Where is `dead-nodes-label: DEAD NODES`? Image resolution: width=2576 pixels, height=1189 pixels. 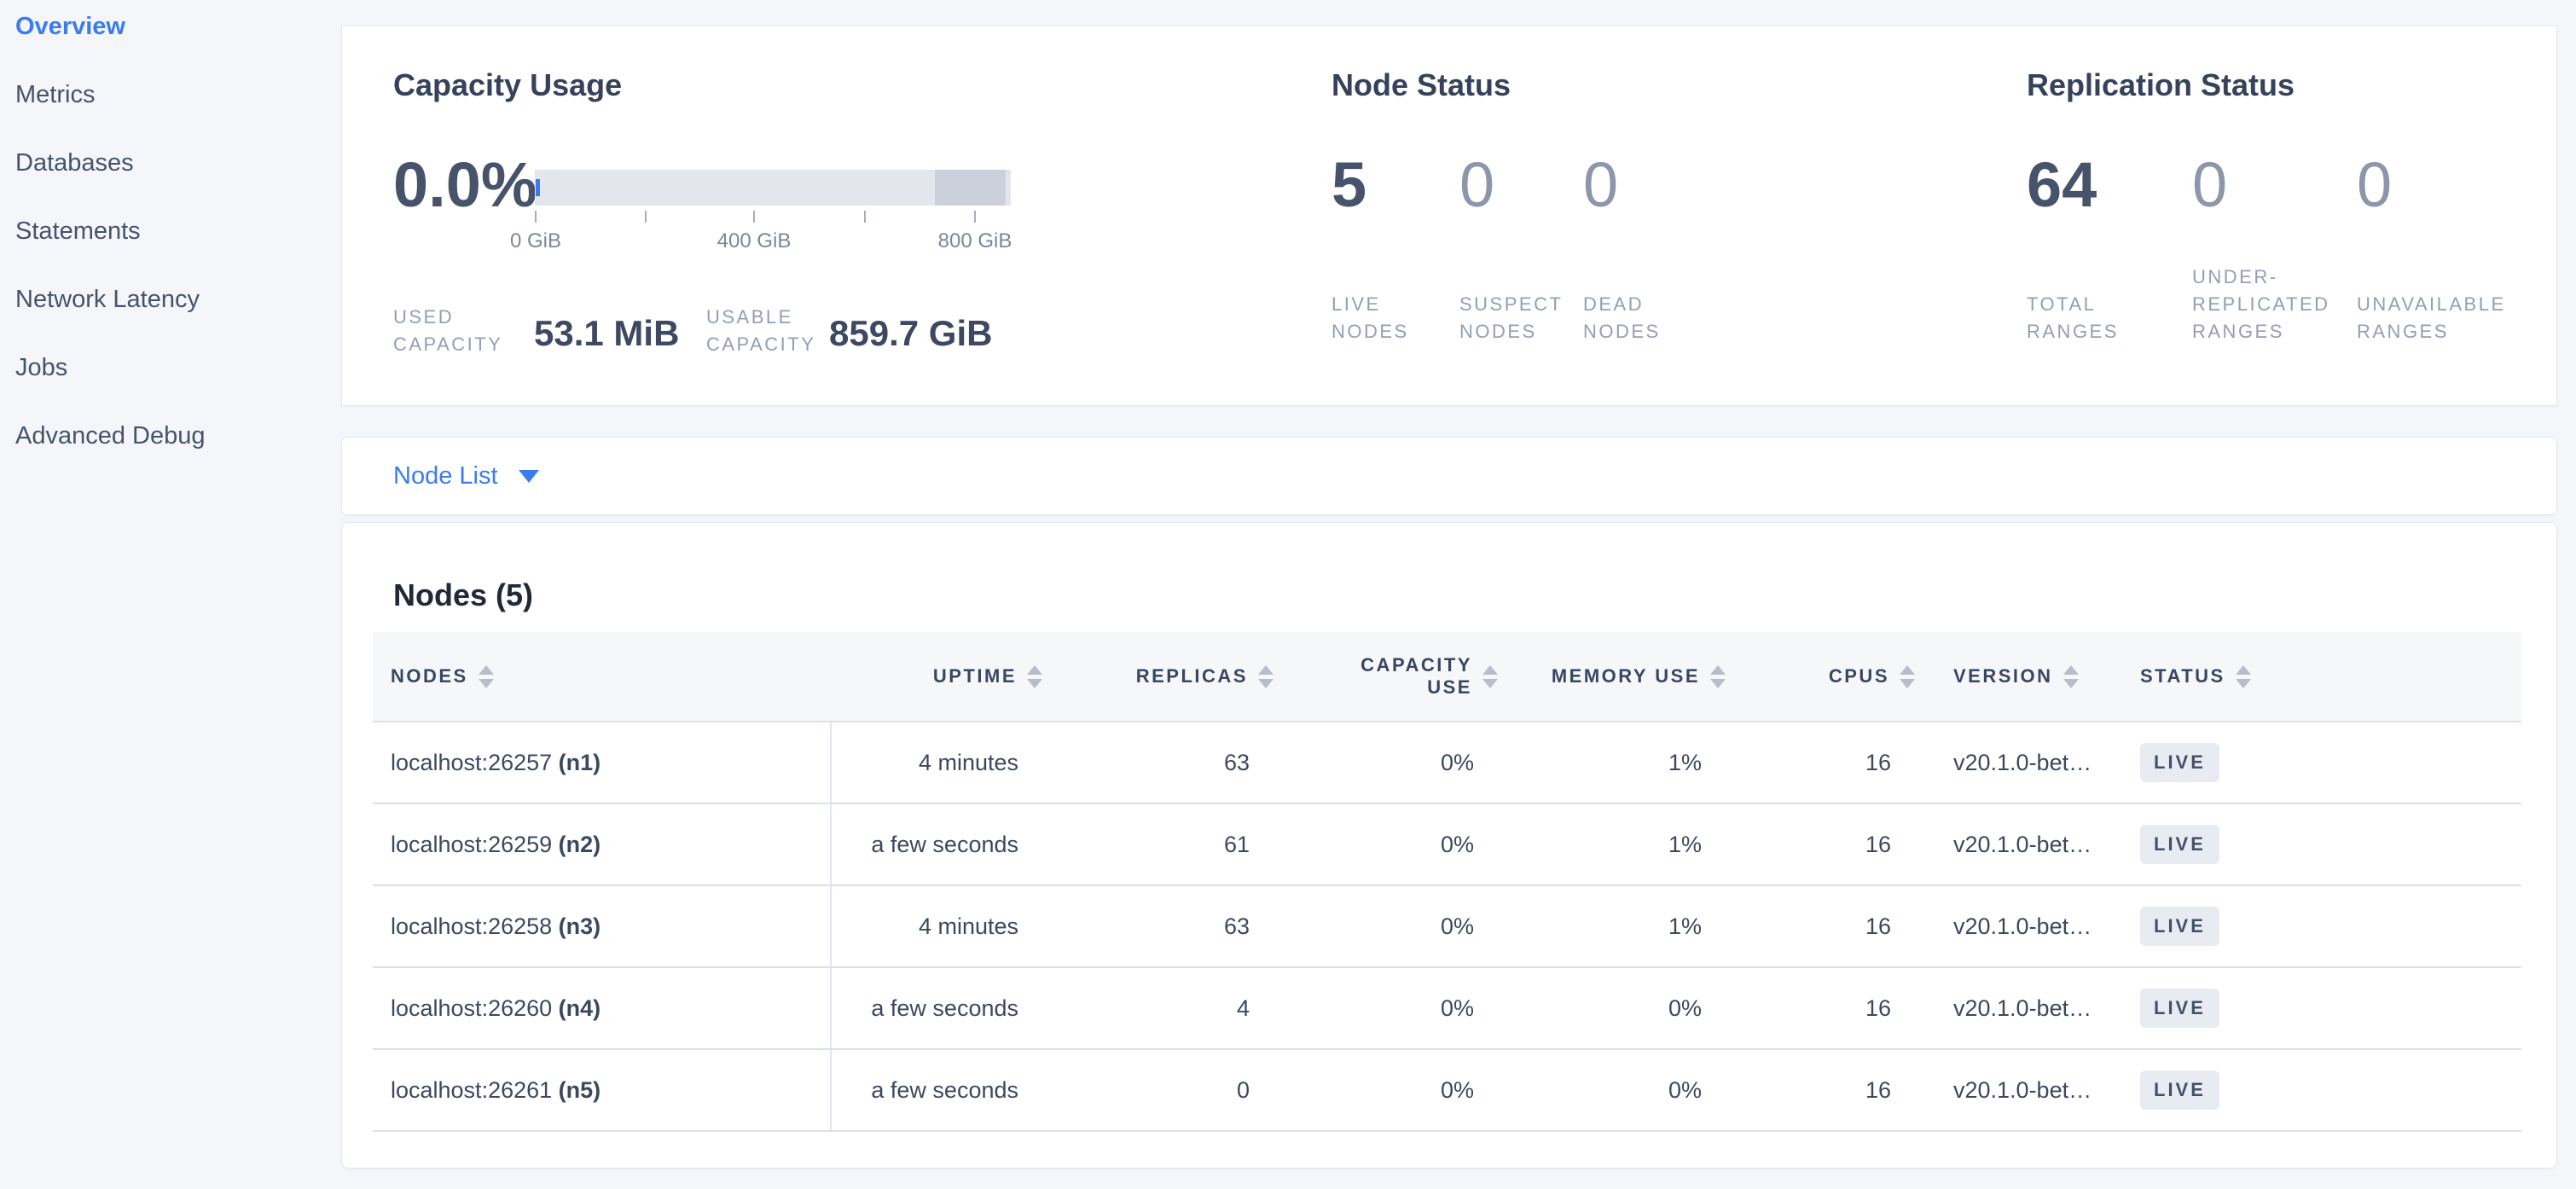
dead-nodes-label: DEAD NODES is located at coordinates (1622, 317).